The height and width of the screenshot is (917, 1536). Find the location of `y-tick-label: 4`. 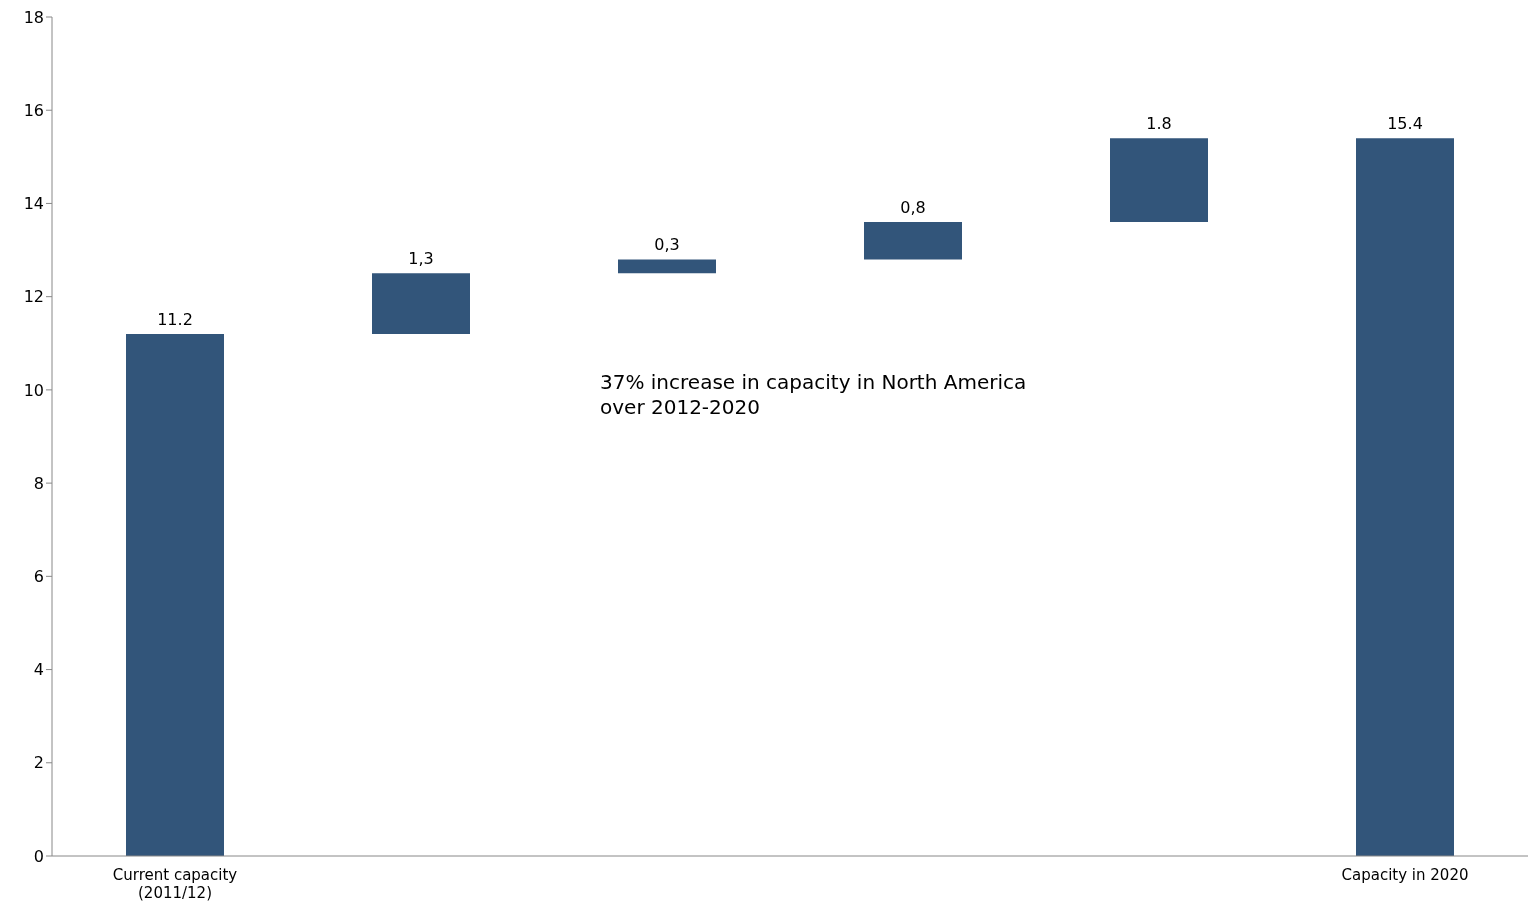

y-tick-label: 4 is located at coordinates (38, 670).